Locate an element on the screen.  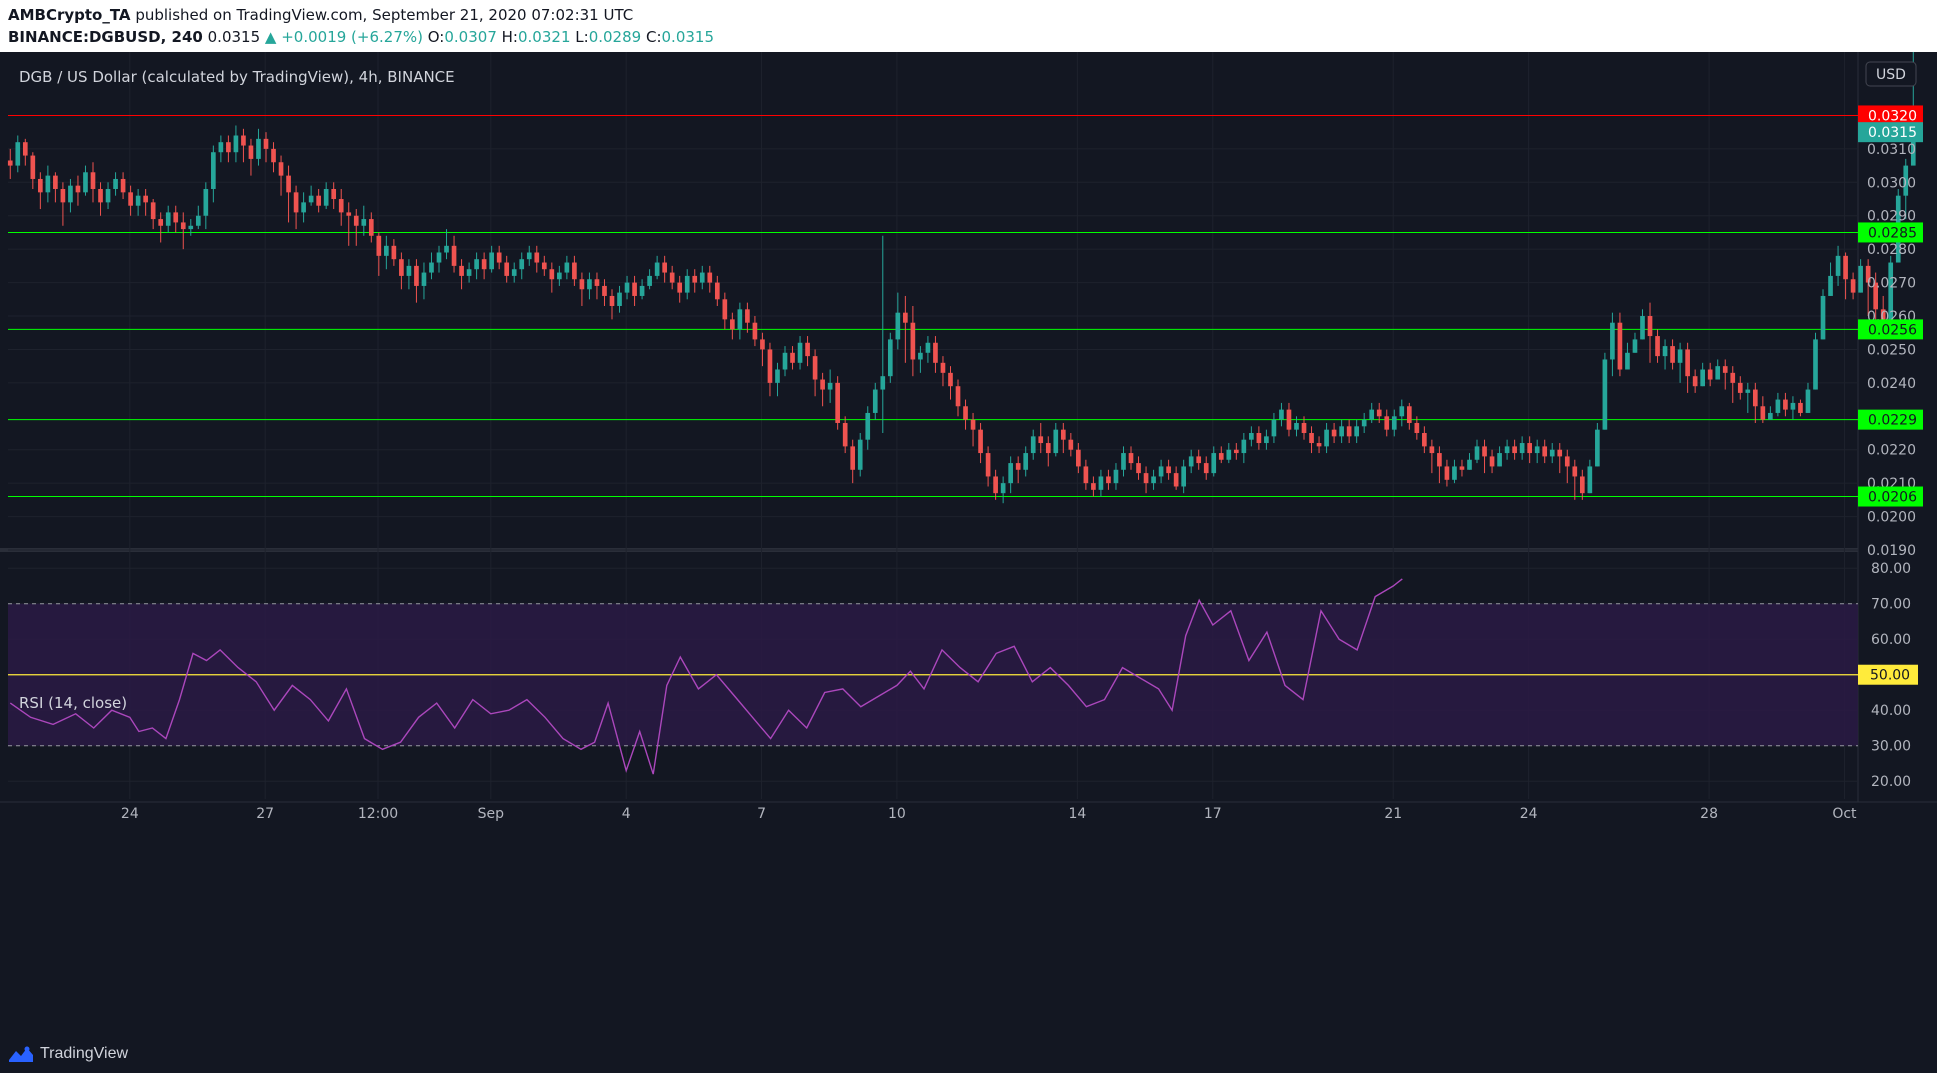
author-name: AMBCrypto_TA is located at coordinates (69, 15).